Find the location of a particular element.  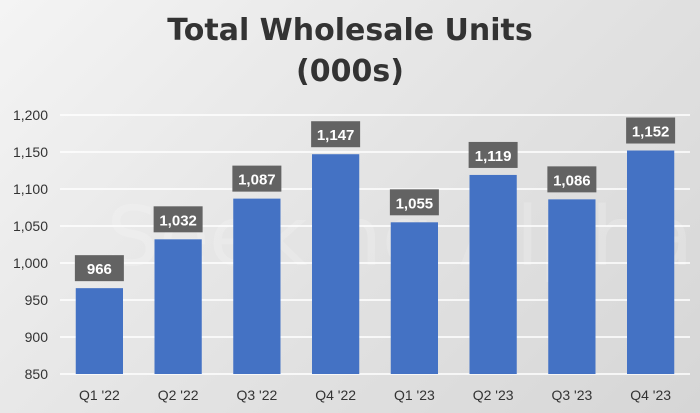

x-tick-label: Q1 '23 is located at coordinates (414, 395).